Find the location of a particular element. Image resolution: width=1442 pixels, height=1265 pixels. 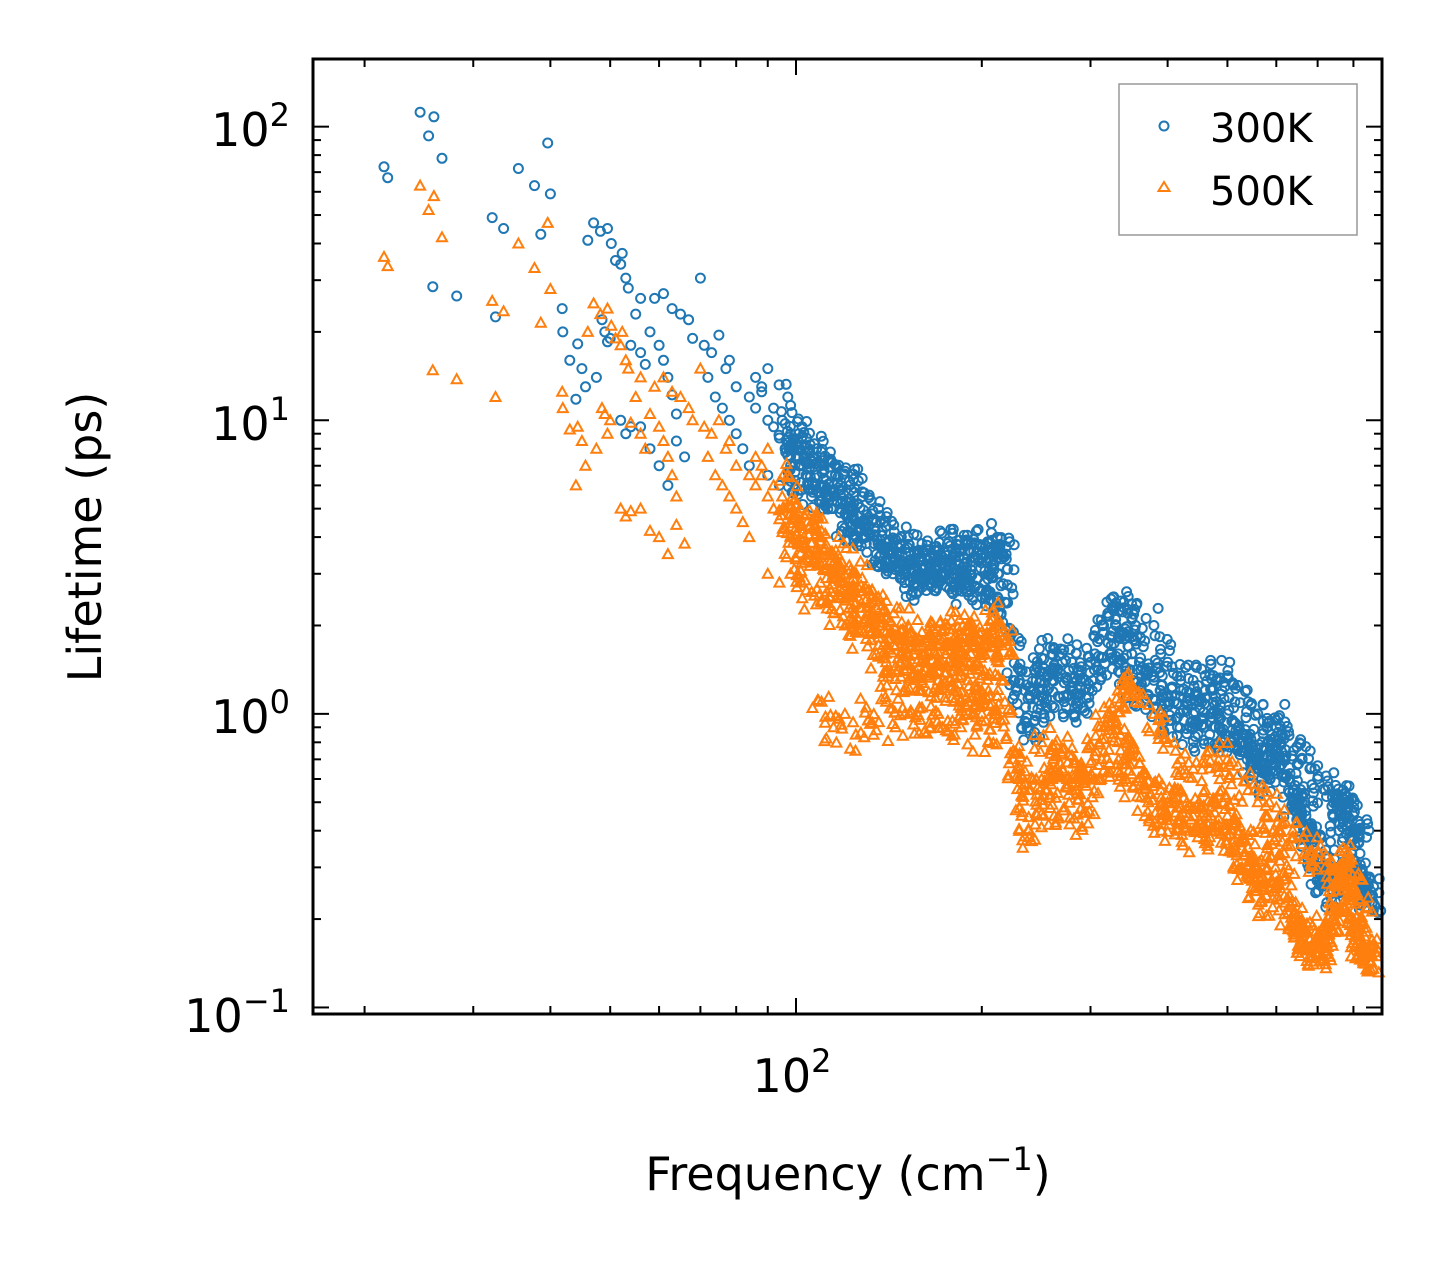

data-point-500K-340-j4 is located at coordinates (941, 629).